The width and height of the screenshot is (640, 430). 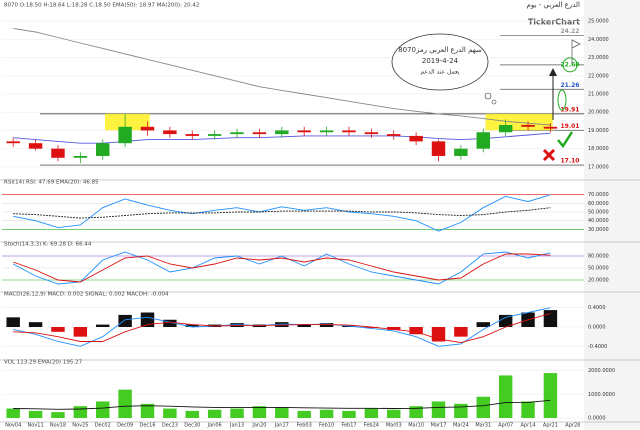 I want to click on callout-text: سهم الدرع العربي رمز8070, so click(x=440, y=50).